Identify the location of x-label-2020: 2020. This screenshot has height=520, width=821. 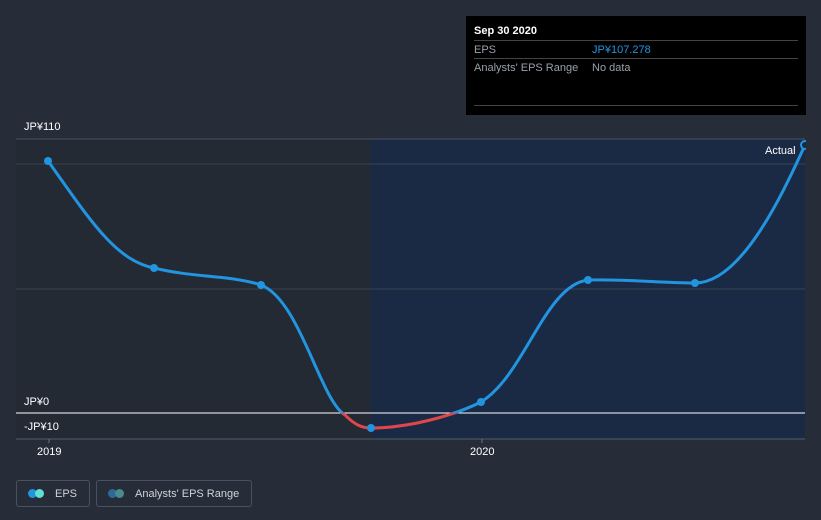
(482, 452).